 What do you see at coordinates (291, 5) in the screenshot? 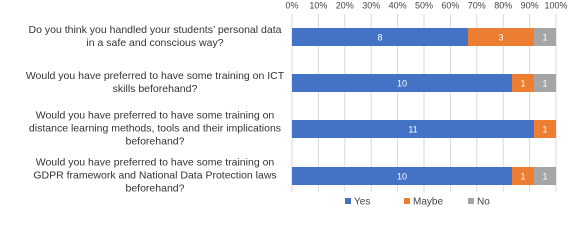
I see `x-tick-label: 0%` at bounding box center [291, 5].